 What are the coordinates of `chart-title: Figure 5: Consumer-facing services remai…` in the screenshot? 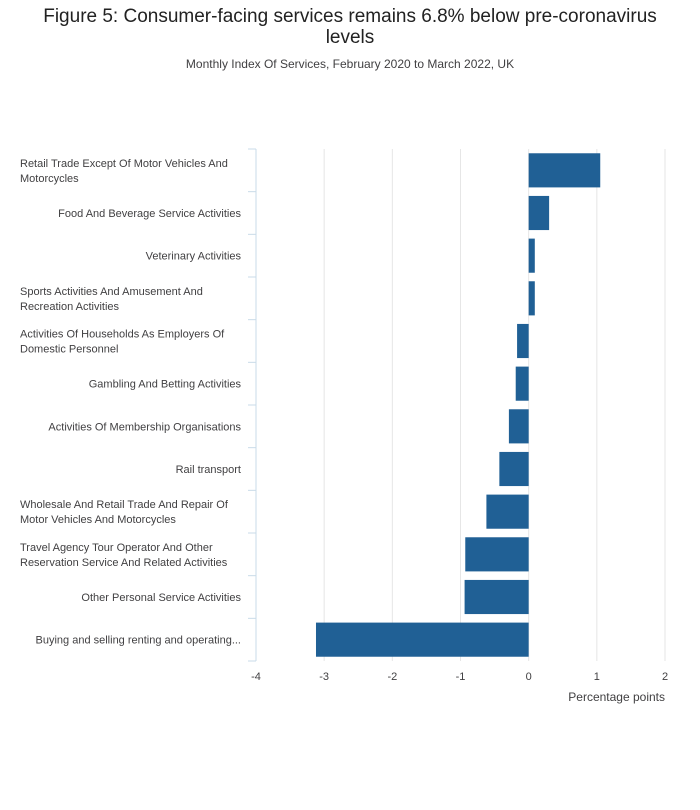 It's located at (350, 27).